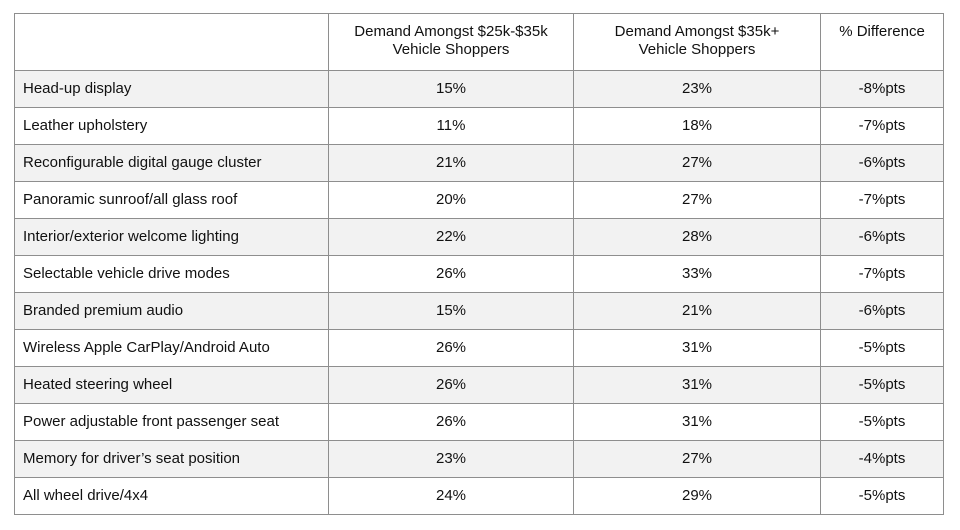  I want to click on table-row: Head-up display 15% 23% -8%pts, so click(479, 89).